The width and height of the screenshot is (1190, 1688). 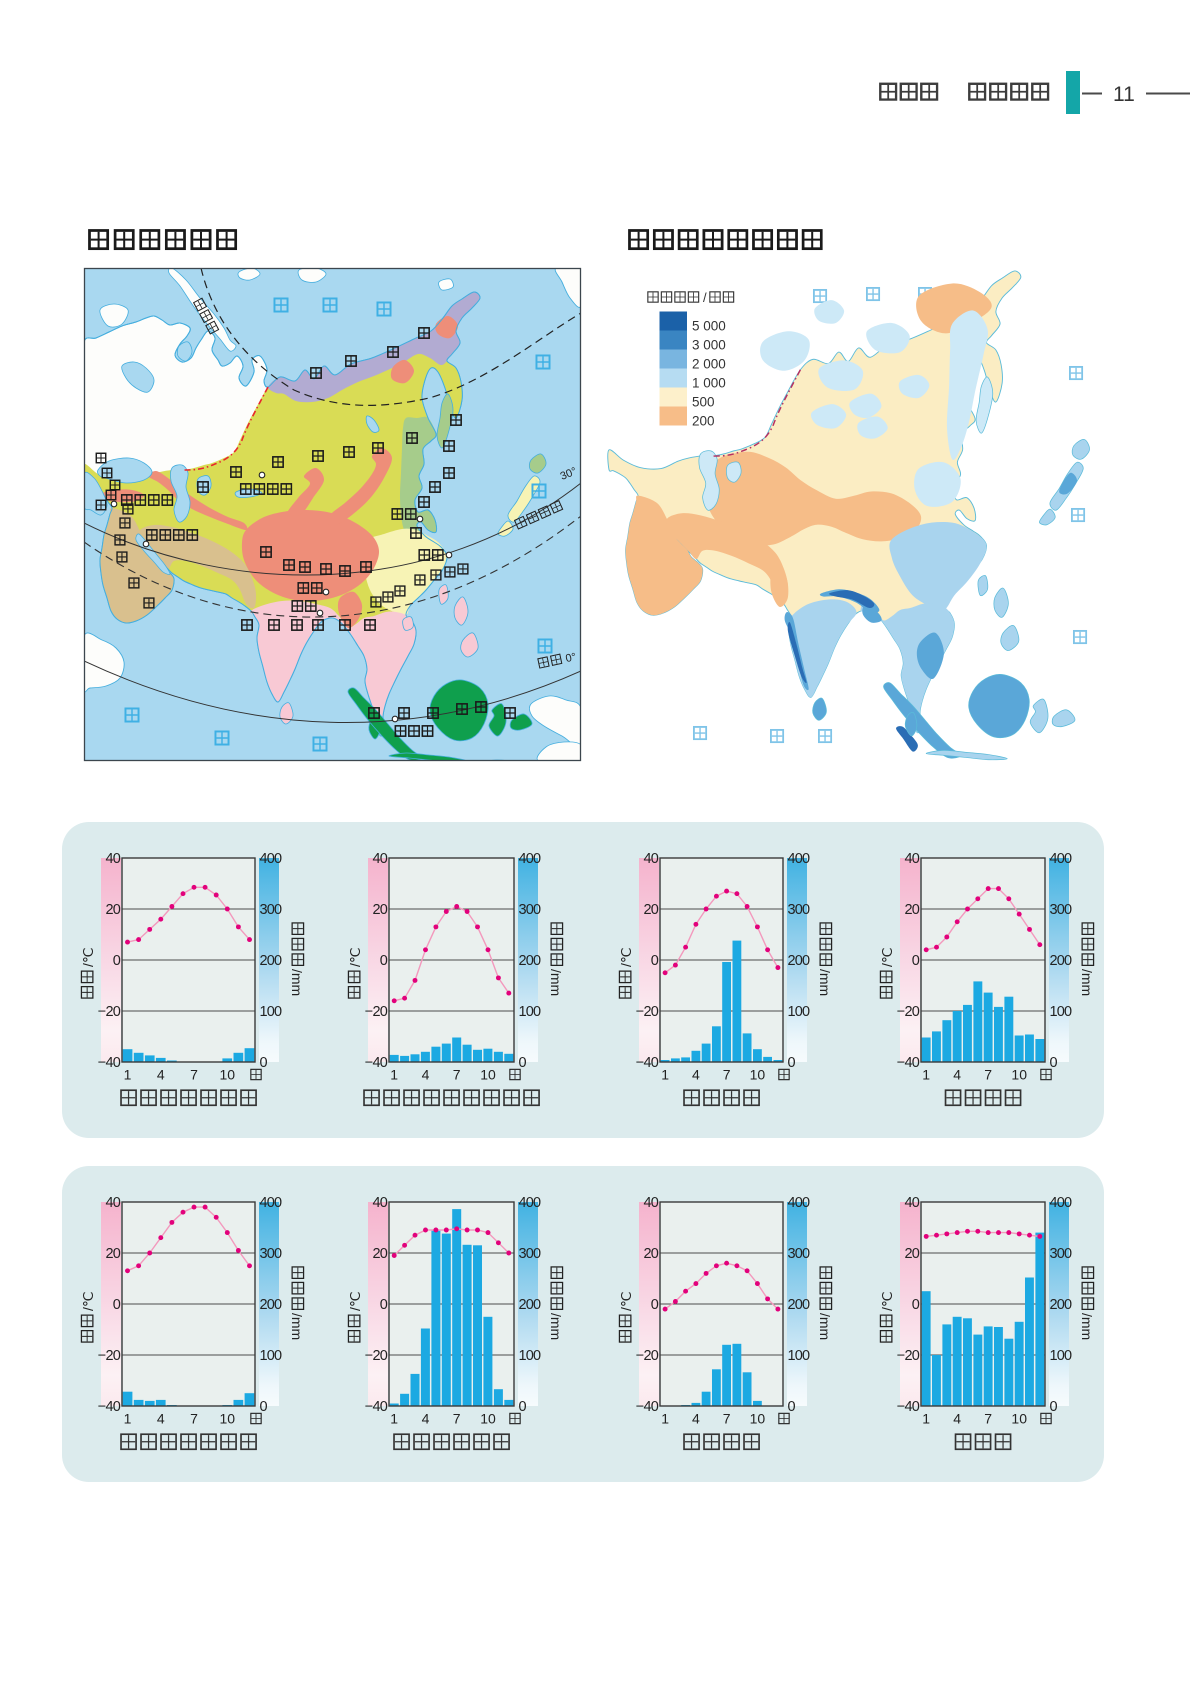 I want to click on svg-text: 0°, so click(x=571, y=658).